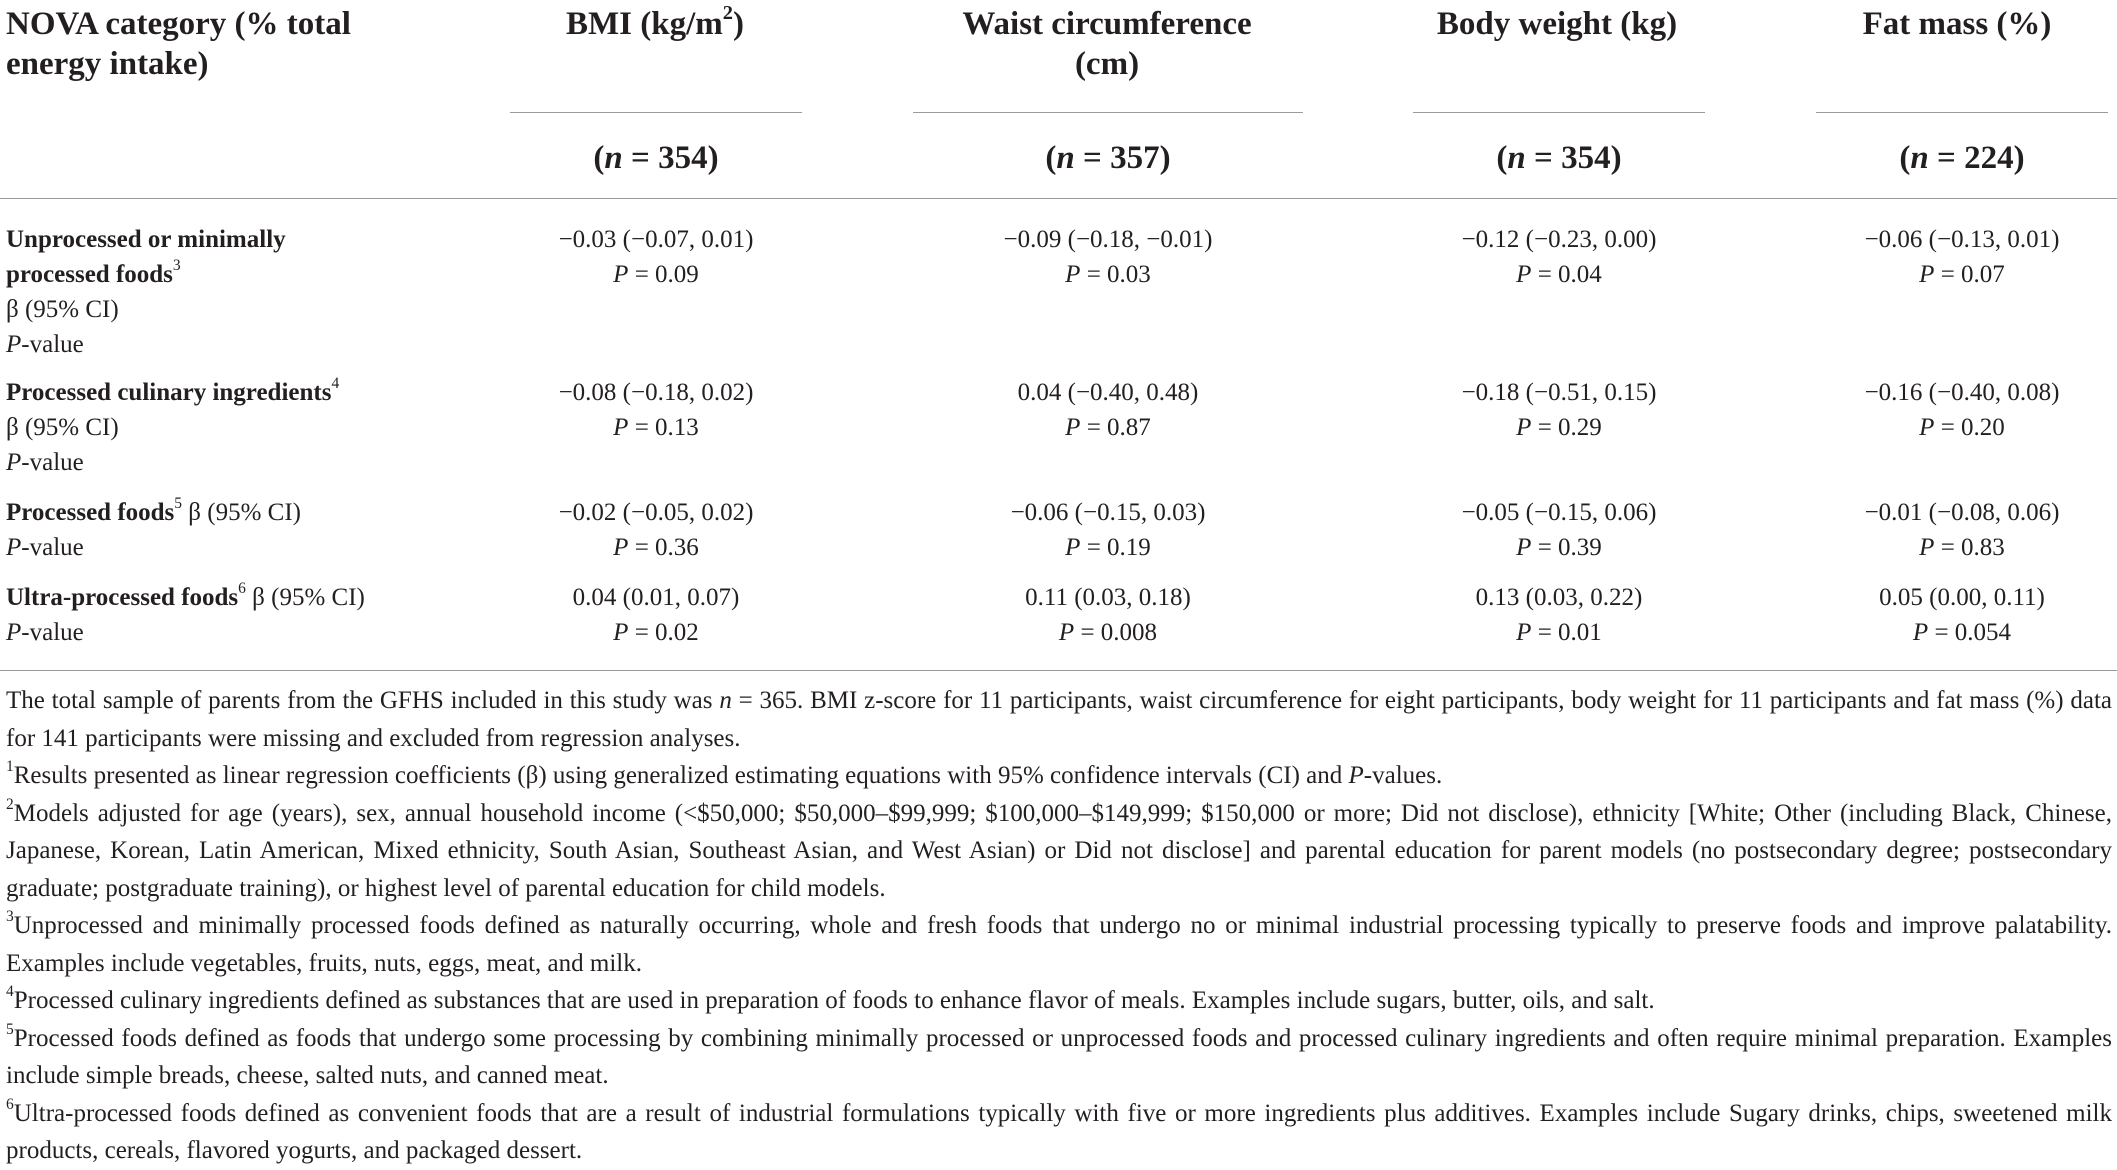 This screenshot has height=1170, width=2117. Describe the element at coordinates (1557, 24) in the screenshot. I see `col-header-body-weight: Body weight (kg)` at that location.